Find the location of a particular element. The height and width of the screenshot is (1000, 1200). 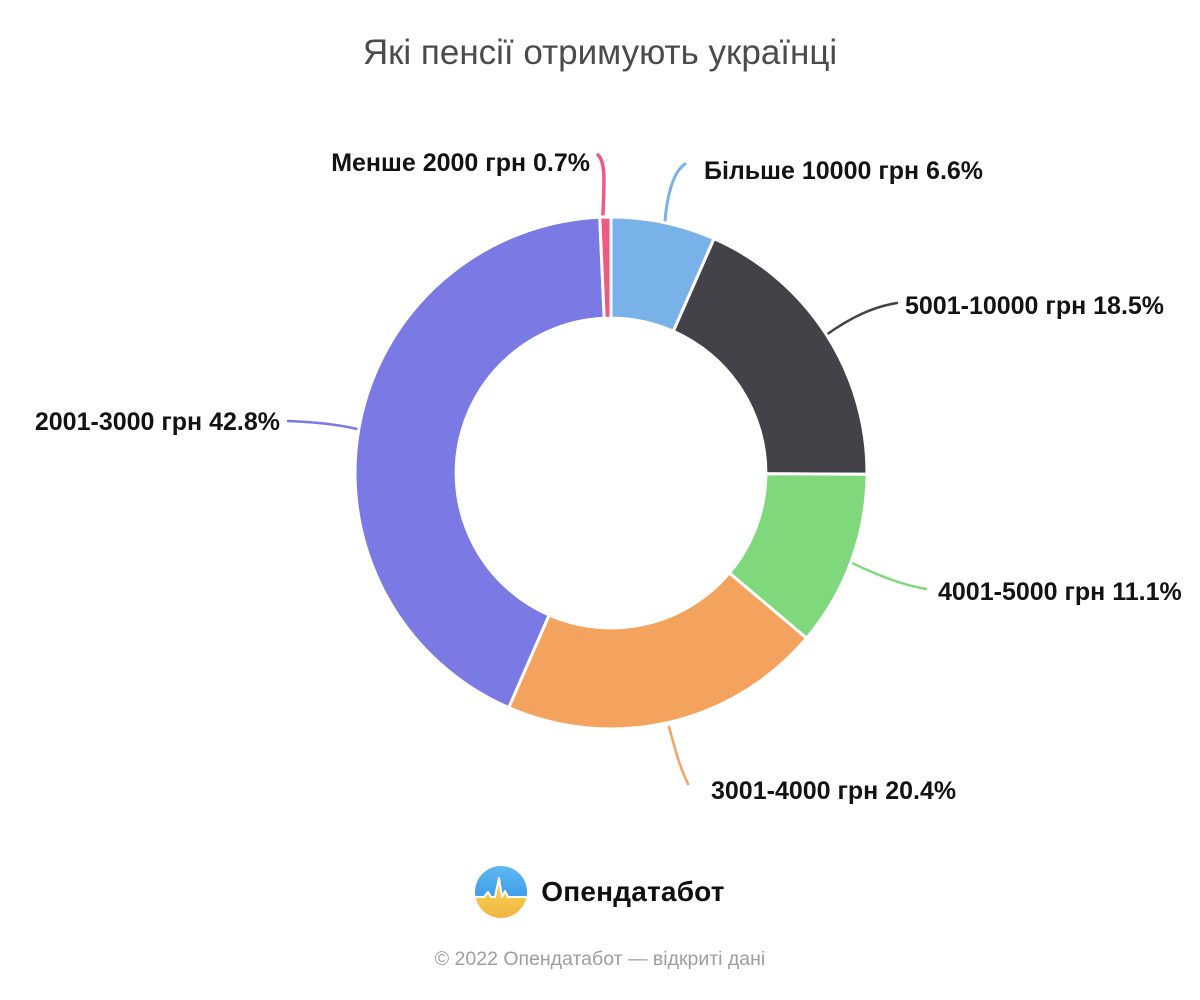

copyright-text: © 2022 Опендатабот — відкриті дані is located at coordinates (600, 959).